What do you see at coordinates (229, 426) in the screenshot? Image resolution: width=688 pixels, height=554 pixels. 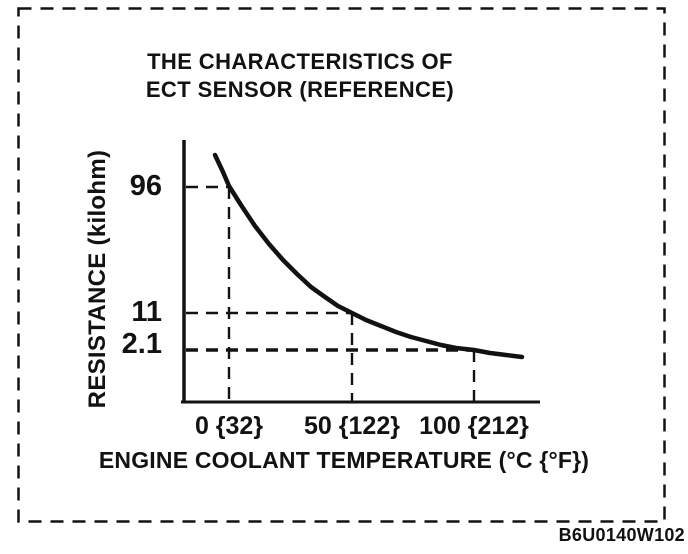 I see `x-tick-0c: 0 {32}` at bounding box center [229, 426].